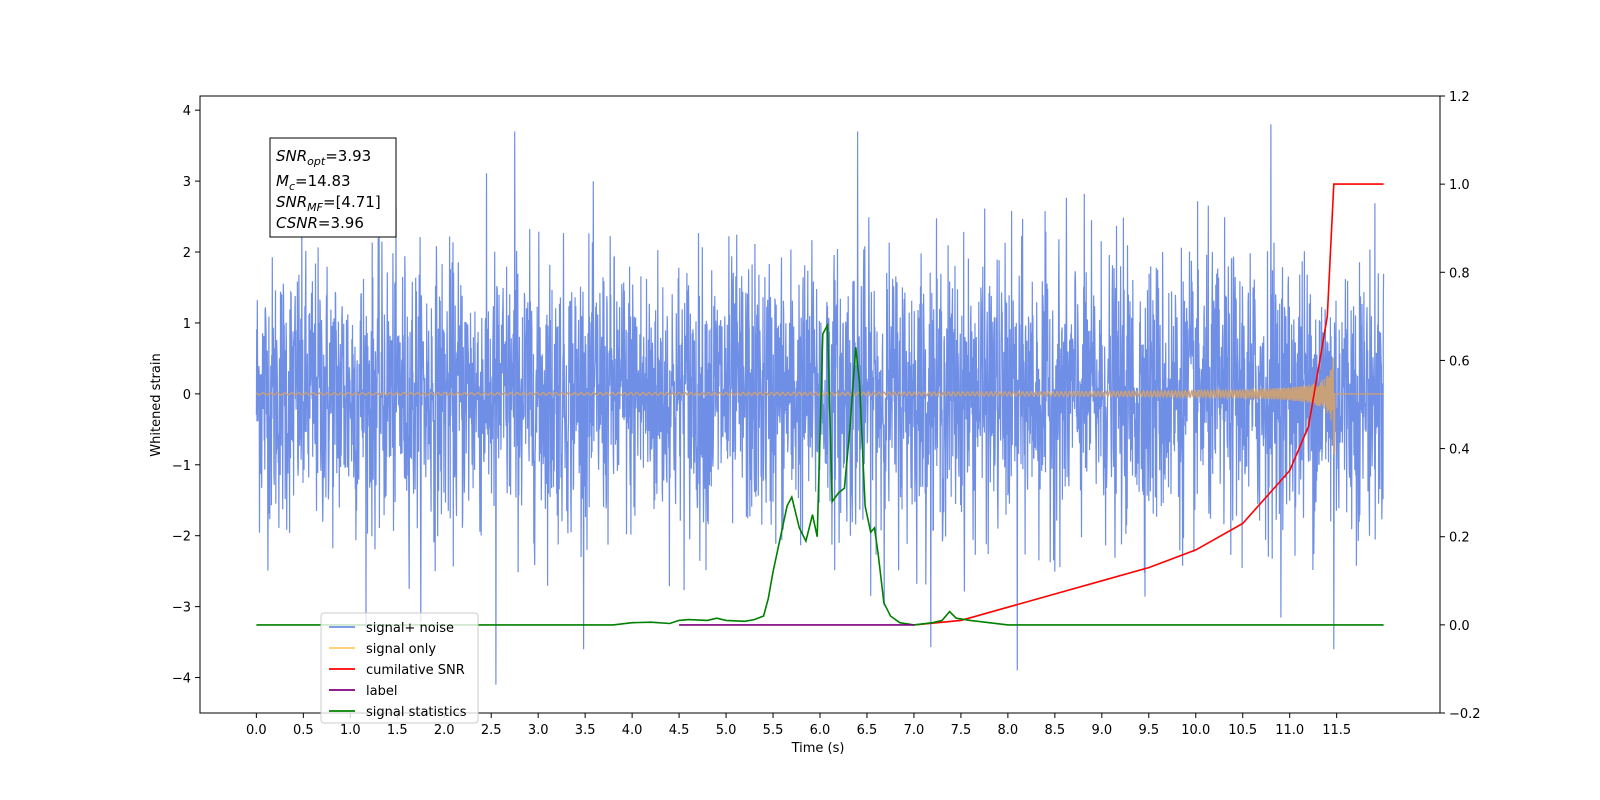 The height and width of the screenshot is (800, 1600). Describe the element at coordinates (1055, 730) in the screenshot. I see `x-tick-label: 8.5` at that location.